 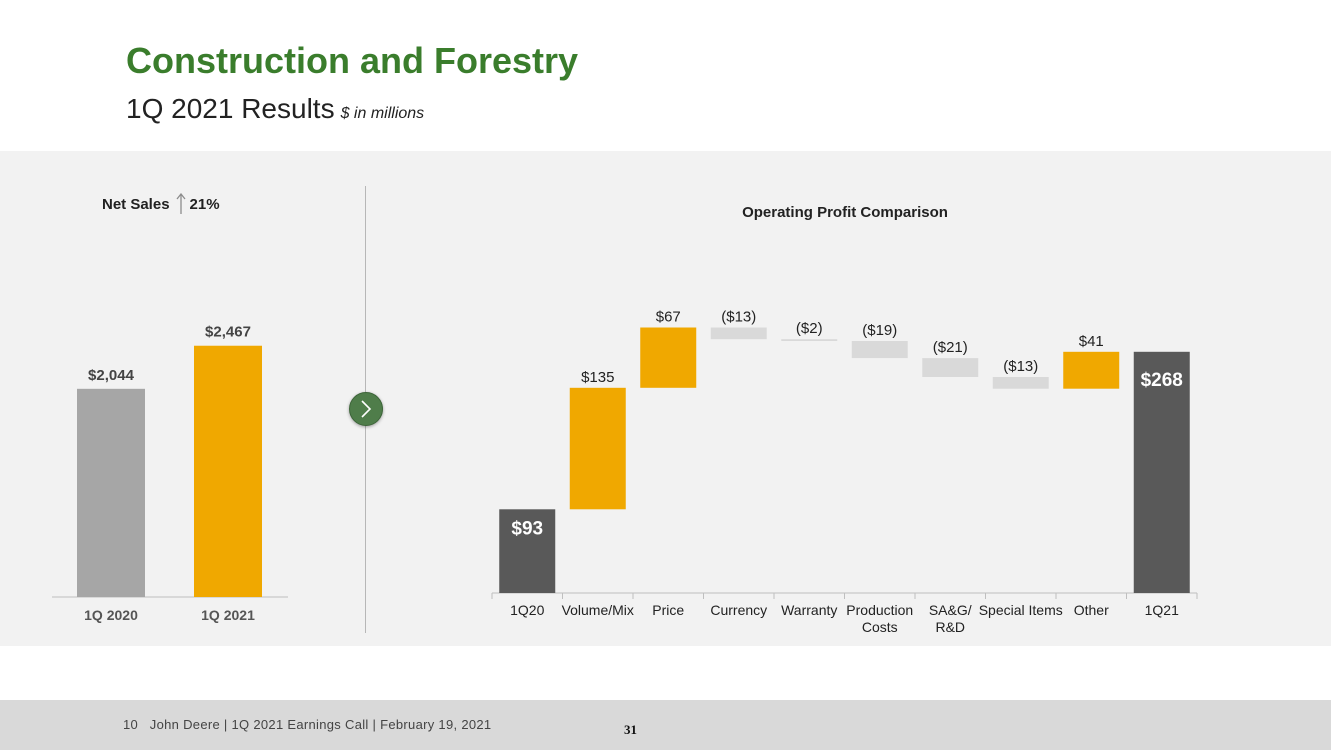 I want to click on next-slide-button, so click(x=366, y=409).